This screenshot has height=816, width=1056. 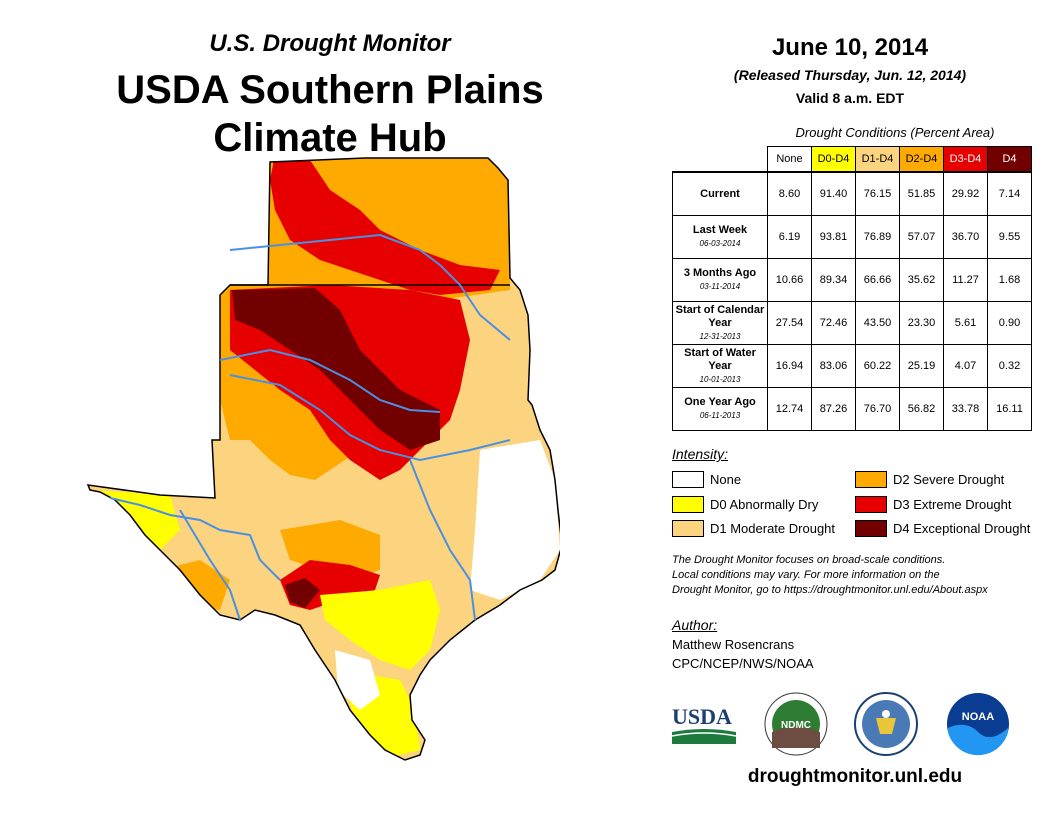 I want to click on released-date: (Released Thursday, Jun. 12, 2014), so click(x=850, y=75).